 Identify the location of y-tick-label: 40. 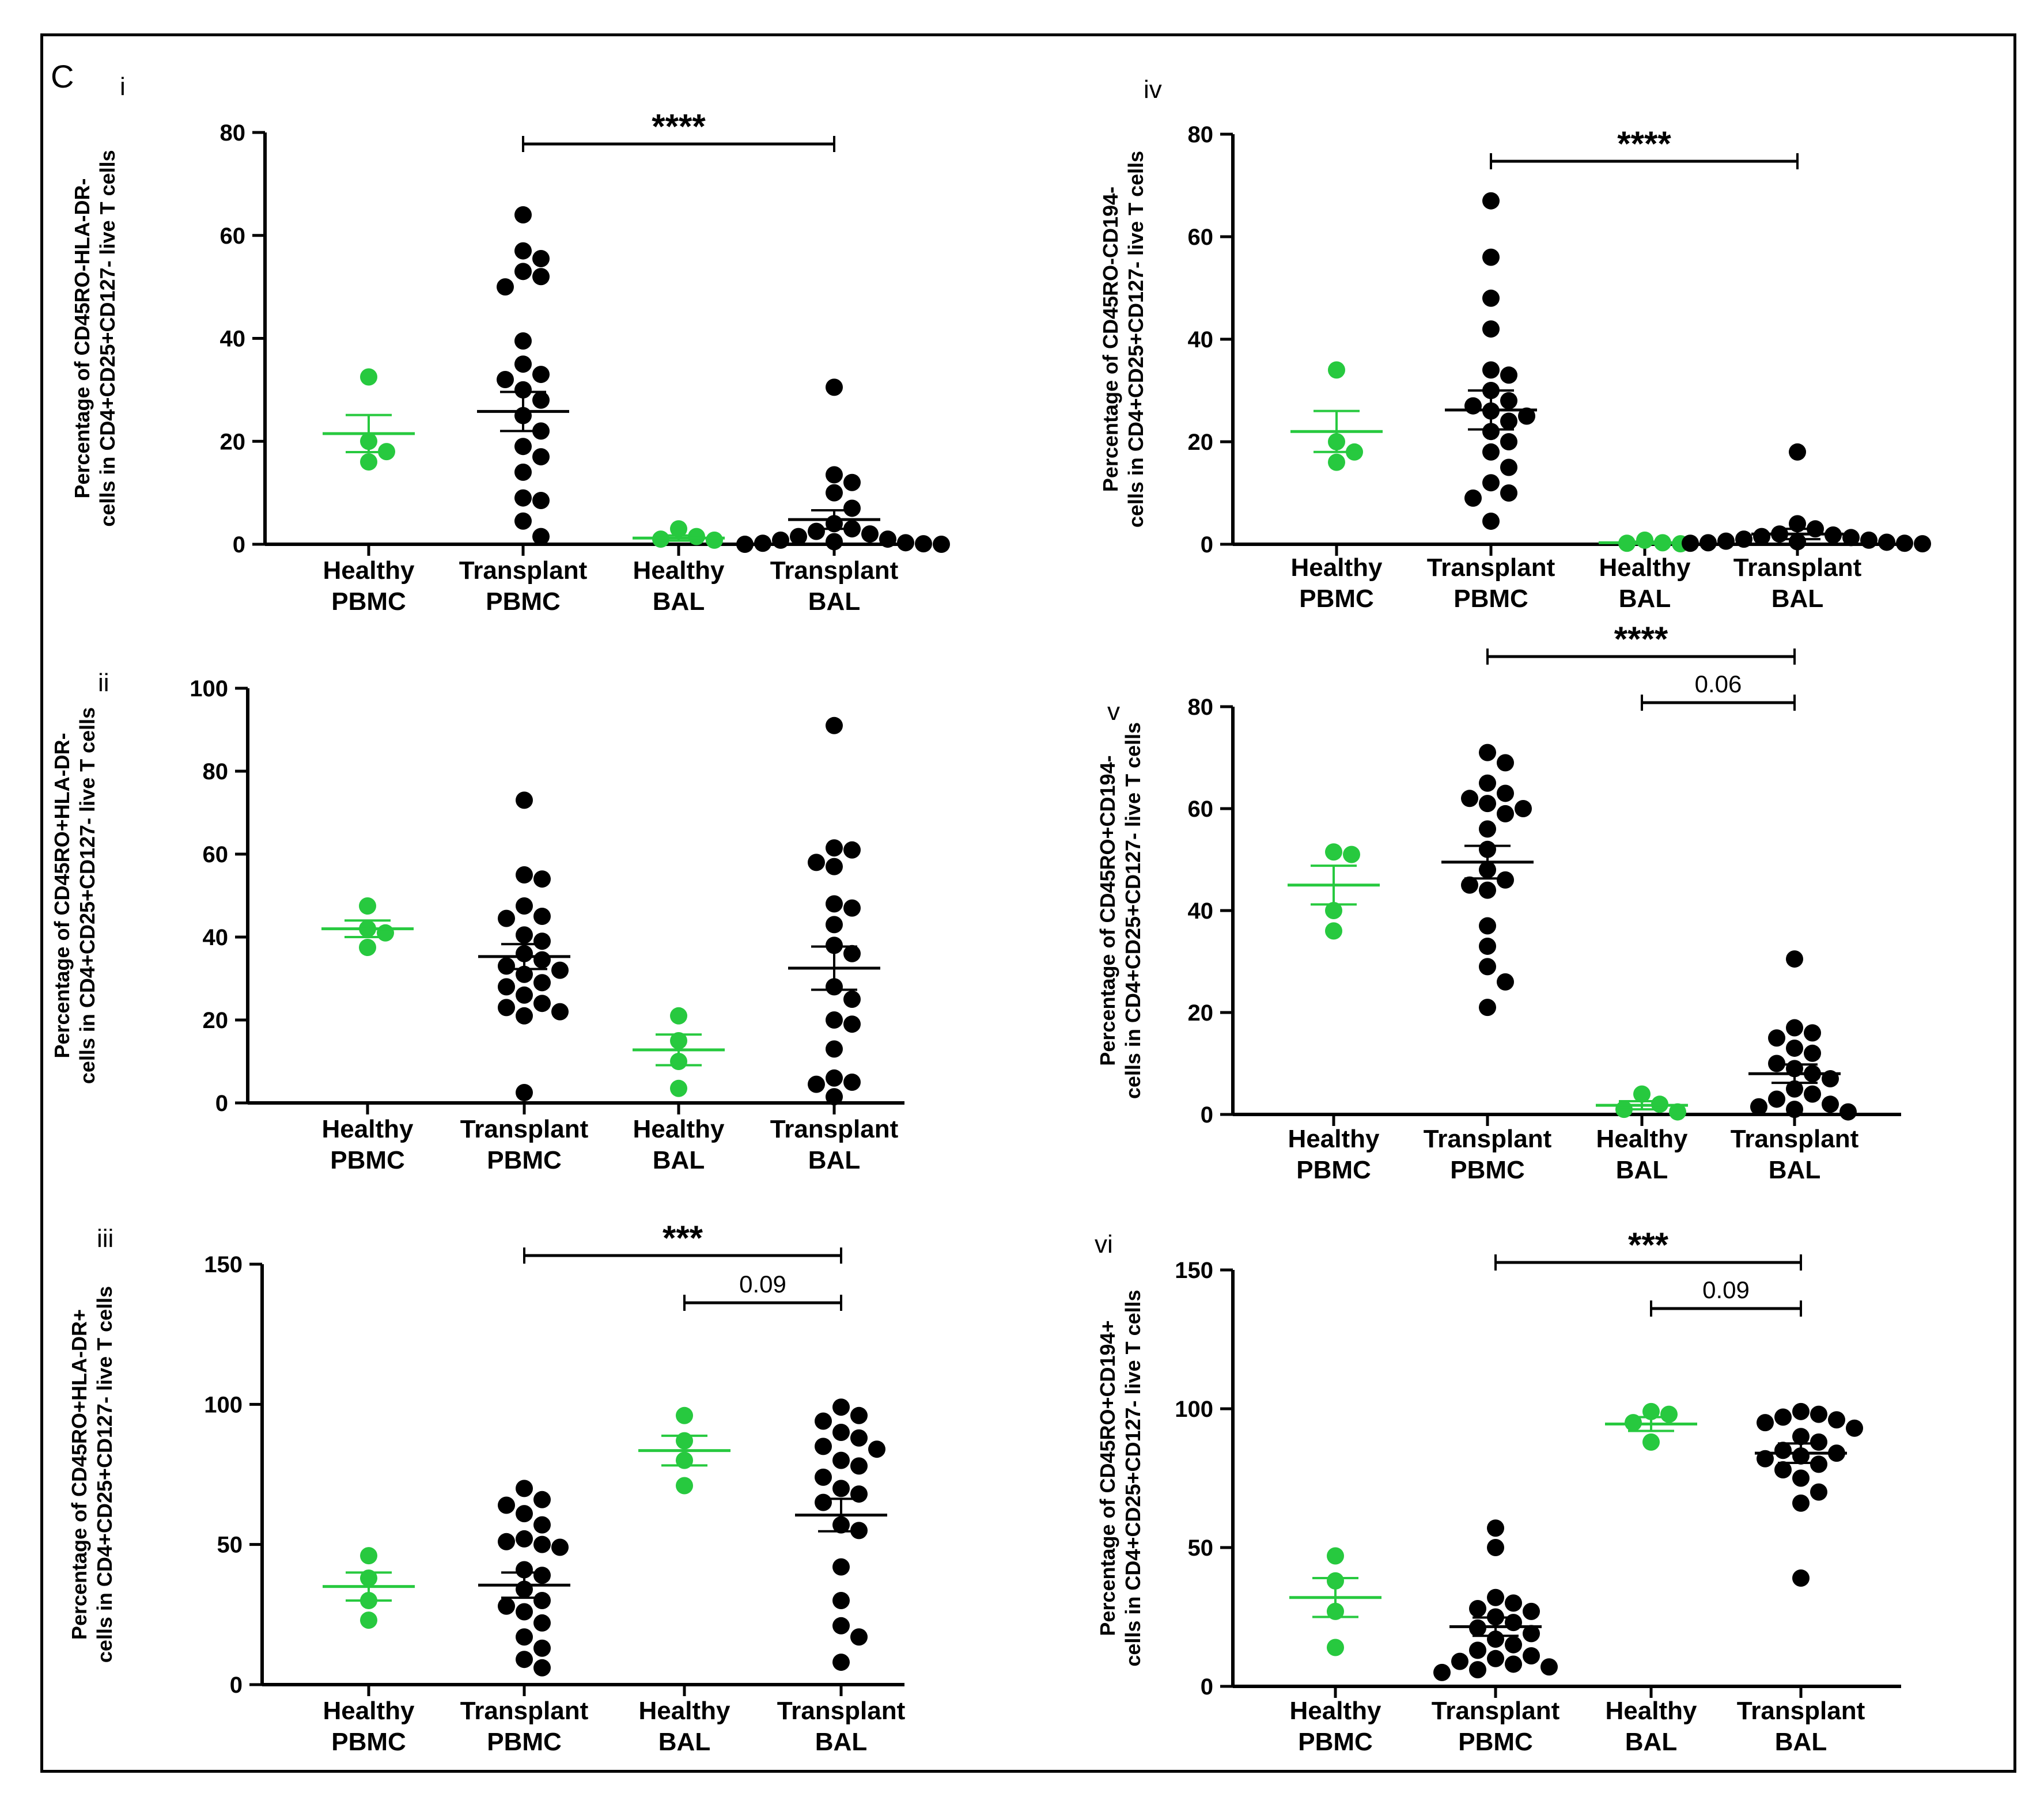
(216, 938).